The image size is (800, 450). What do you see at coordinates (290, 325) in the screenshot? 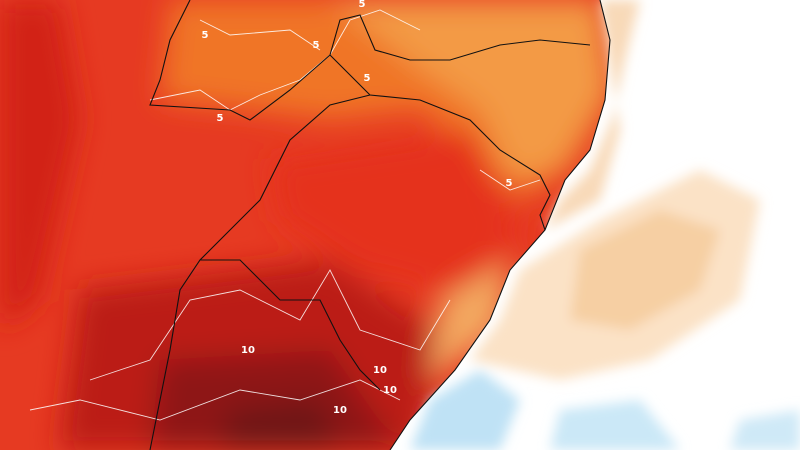
I see `country-border` at bounding box center [290, 325].